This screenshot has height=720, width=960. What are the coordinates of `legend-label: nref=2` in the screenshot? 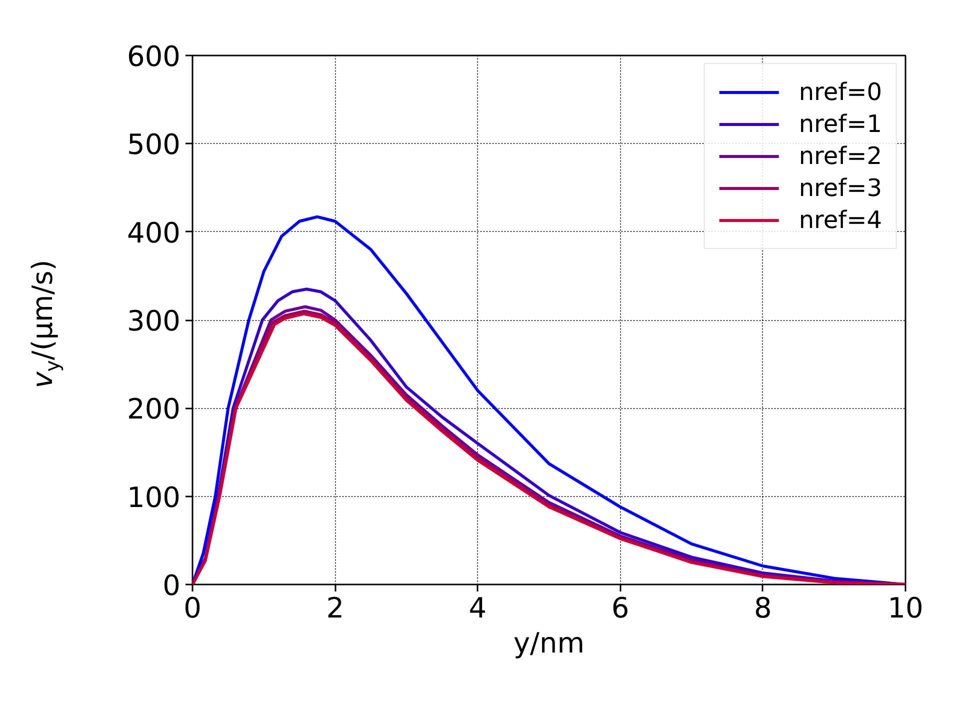 It's located at (840, 156).